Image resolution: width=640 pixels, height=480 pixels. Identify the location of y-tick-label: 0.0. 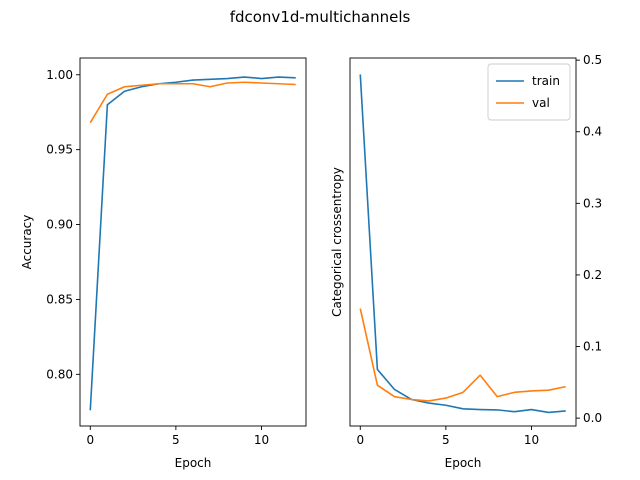
(592, 418).